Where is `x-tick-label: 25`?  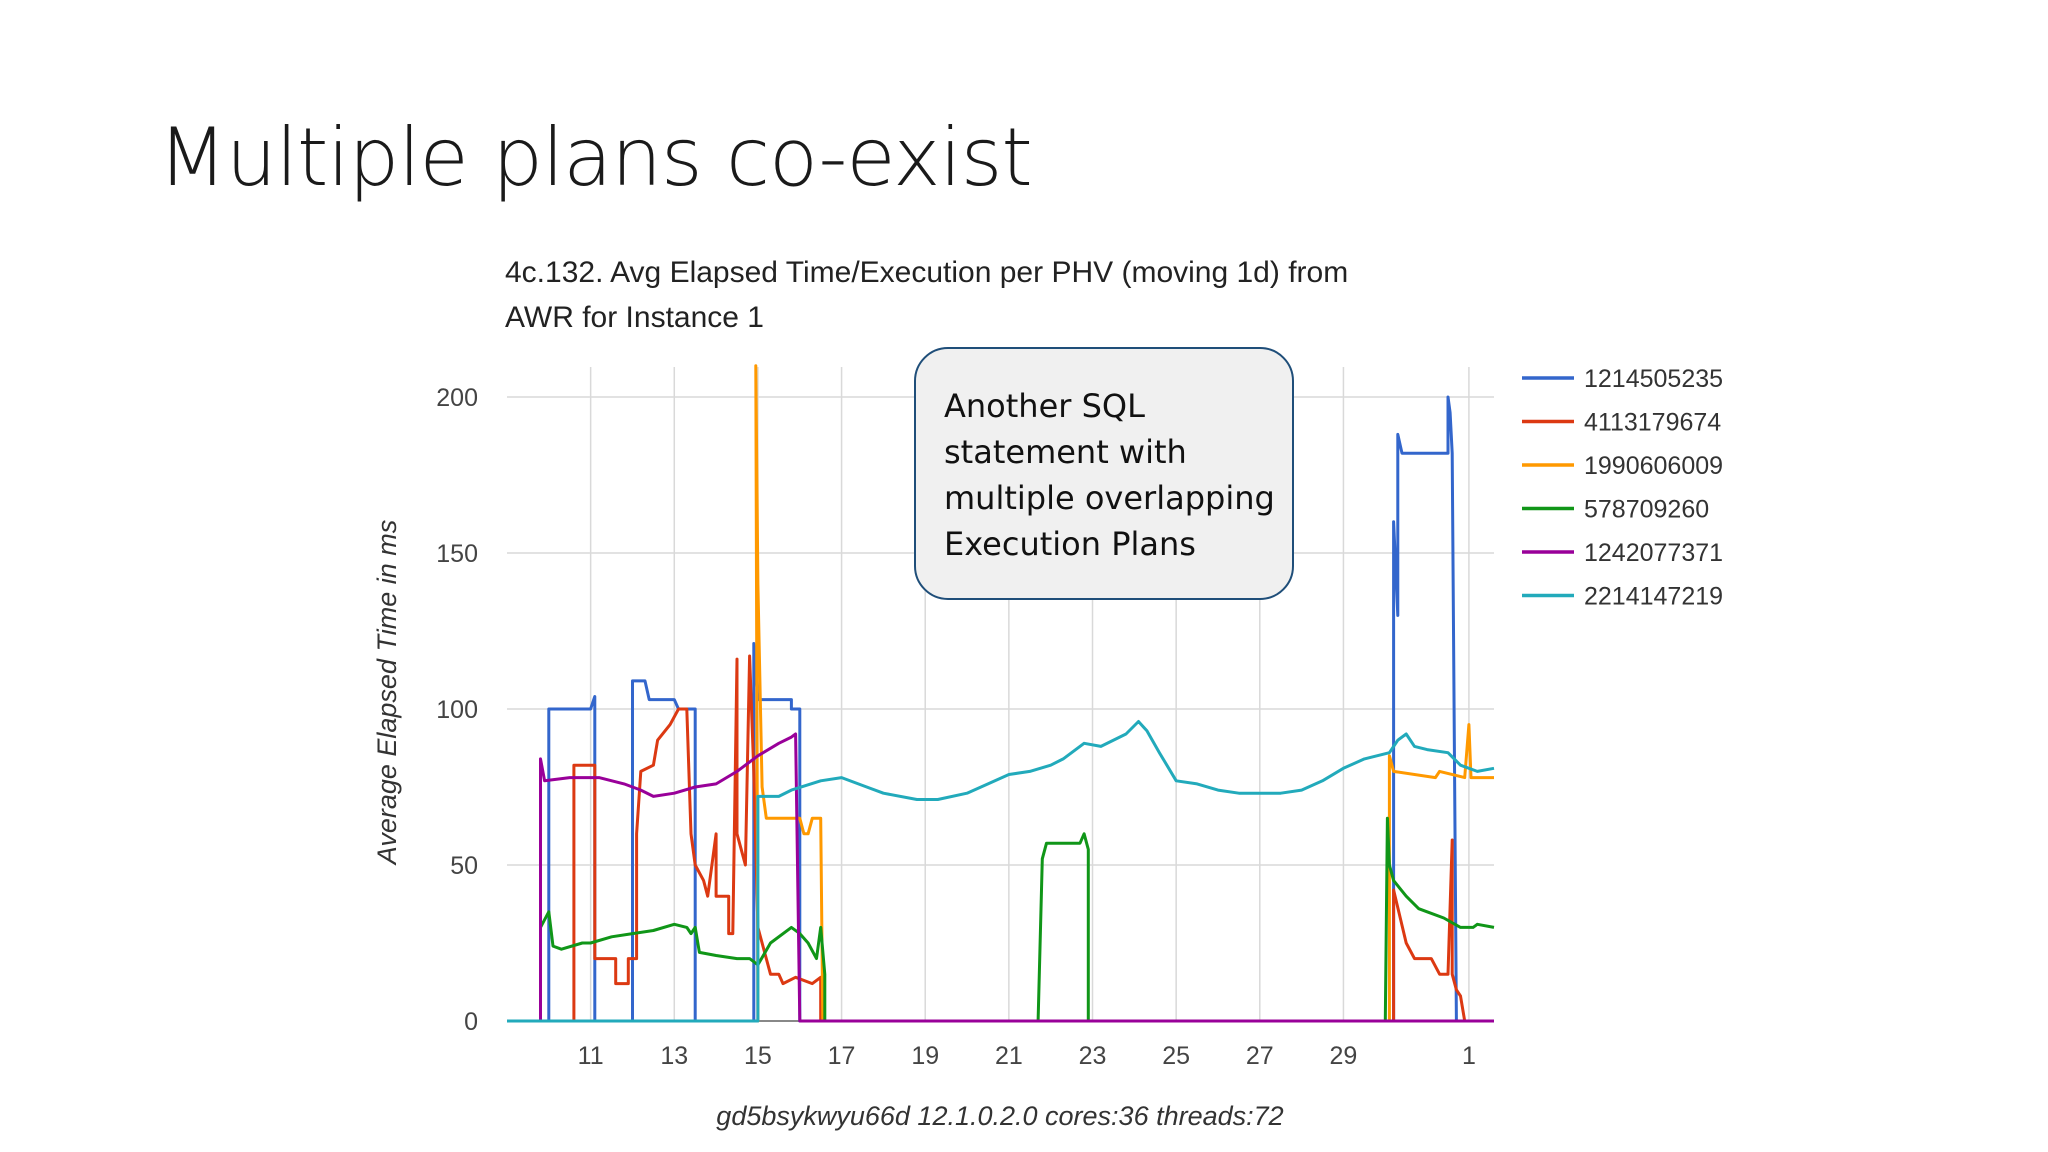
x-tick-label: 25 is located at coordinates (1176, 1056).